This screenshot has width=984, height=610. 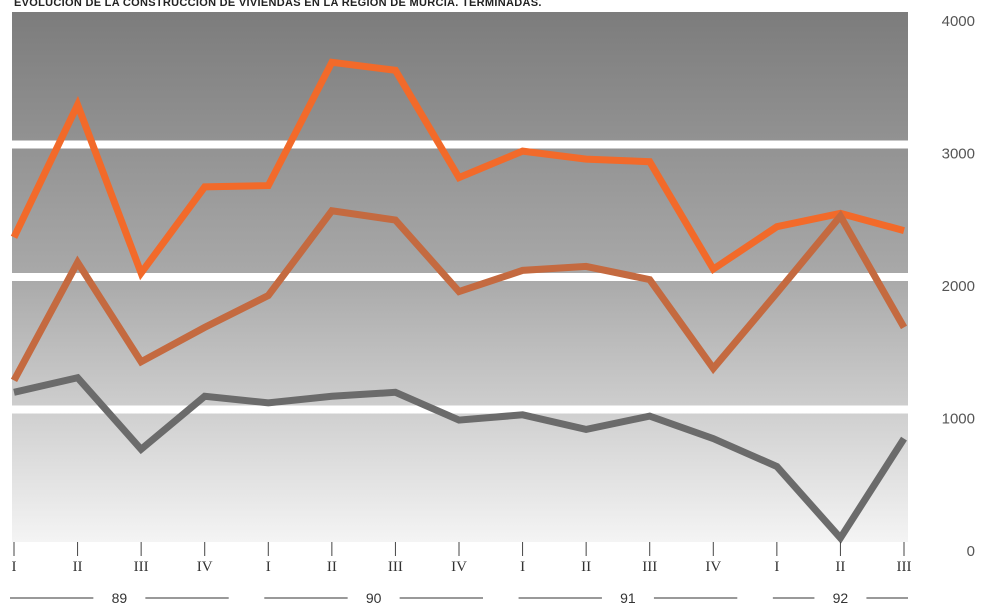 I want to click on y-tick-label: 1000, so click(x=958, y=419).